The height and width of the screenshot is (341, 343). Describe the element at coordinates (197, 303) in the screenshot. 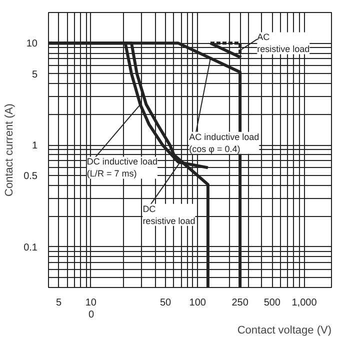

I see `x-tick-label: 100` at that location.